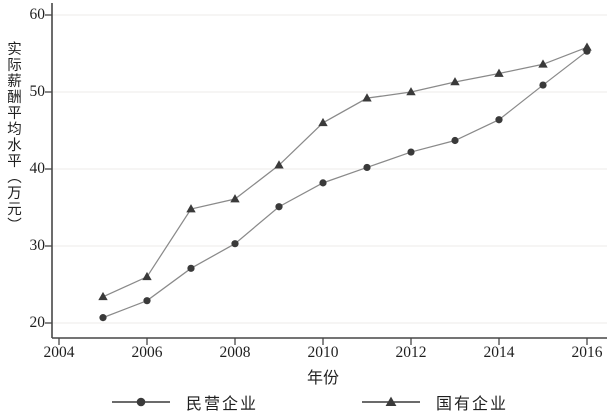 This screenshot has width=612, height=411. What do you see at coordinates (587, 352) in the screenshot?
I see `x-tick-label: 2016` at bounding box center [587, 352].